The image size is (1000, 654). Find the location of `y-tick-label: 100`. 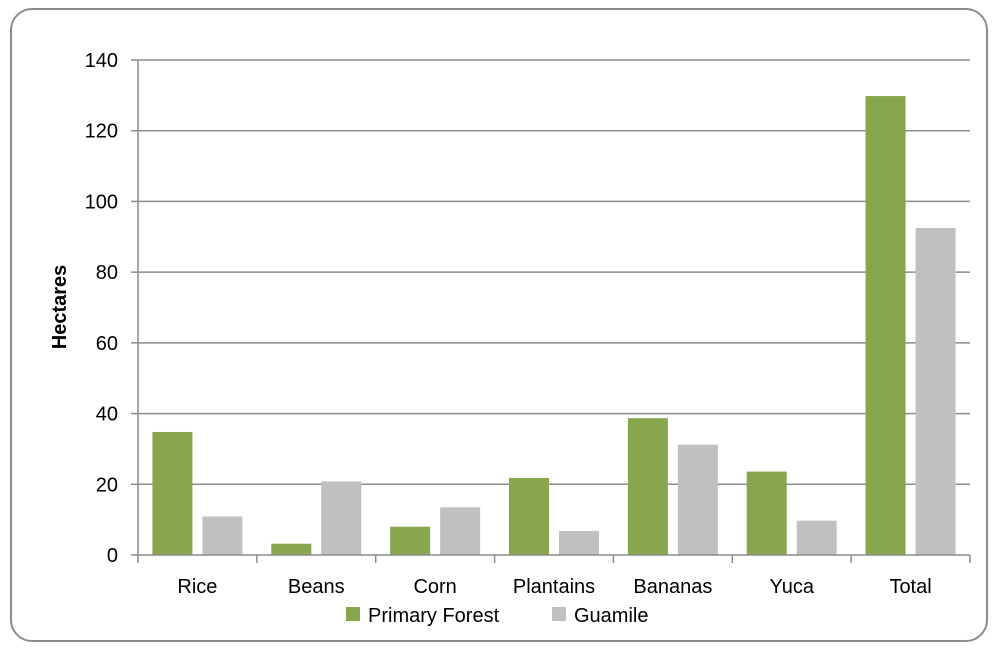

y-tick-label: 100 is located at coordinates (101, 202).